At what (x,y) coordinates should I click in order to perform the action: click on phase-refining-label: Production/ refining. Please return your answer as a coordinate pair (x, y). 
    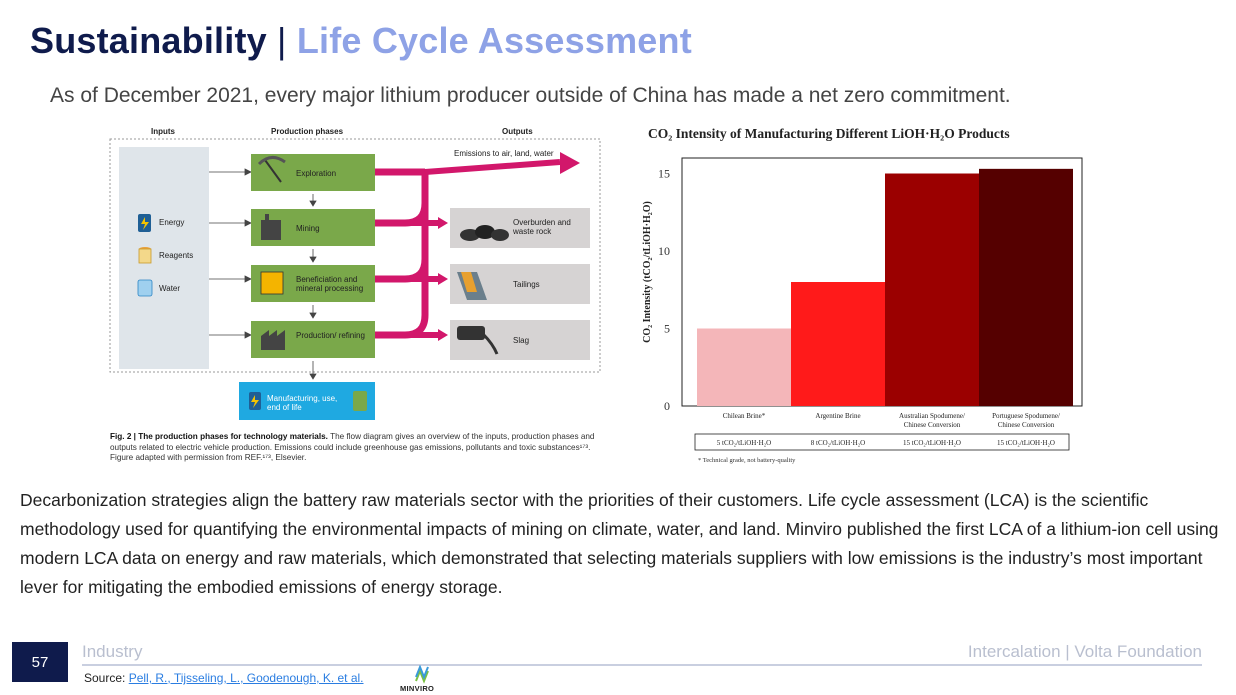
    Looking at the image, I should click on (330, 335).